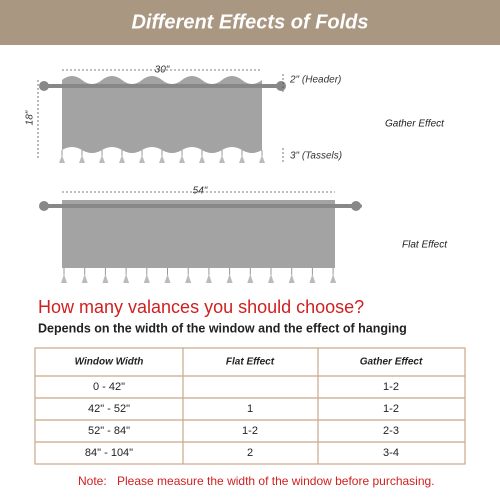  I want to click on table-cell: 42" - 52", so click(109, 409).